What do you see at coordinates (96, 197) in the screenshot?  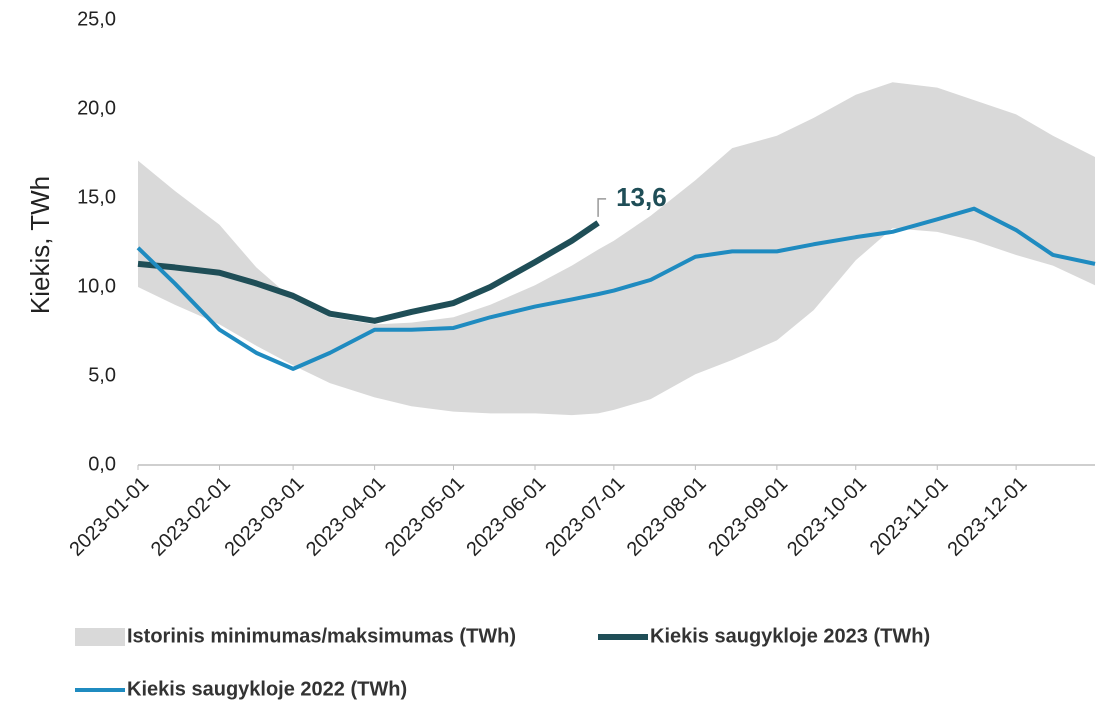 I see `y-tick-label: 15,0` at bounding box center [96, 197].